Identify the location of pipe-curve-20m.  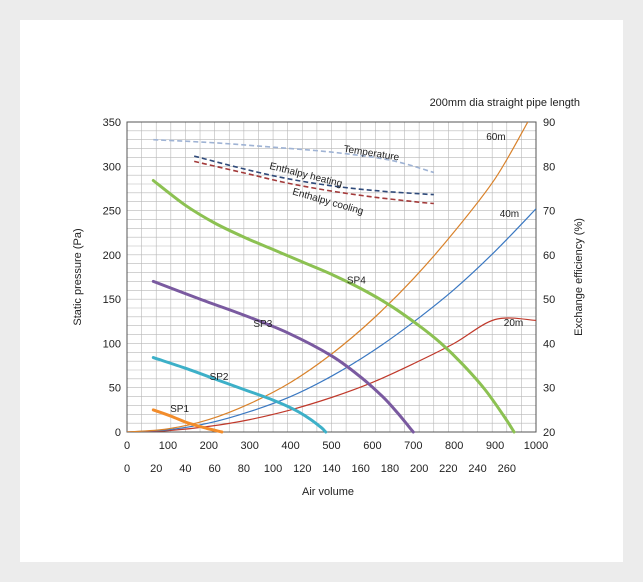
(331, 374).